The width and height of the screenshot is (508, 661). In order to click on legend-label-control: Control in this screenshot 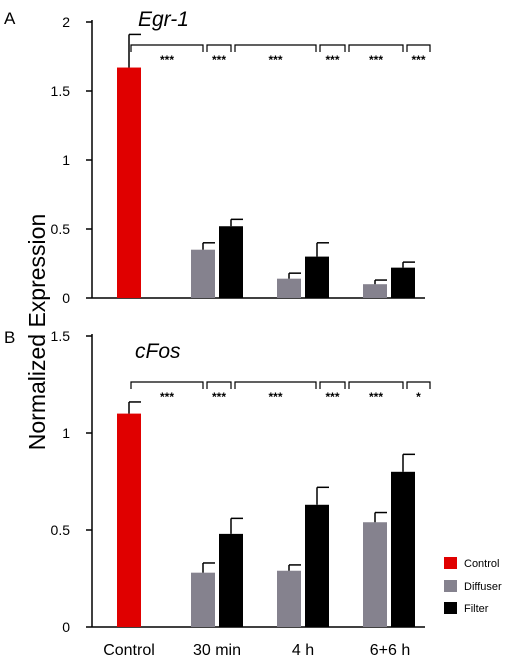, I will do `click(481, 564)`.